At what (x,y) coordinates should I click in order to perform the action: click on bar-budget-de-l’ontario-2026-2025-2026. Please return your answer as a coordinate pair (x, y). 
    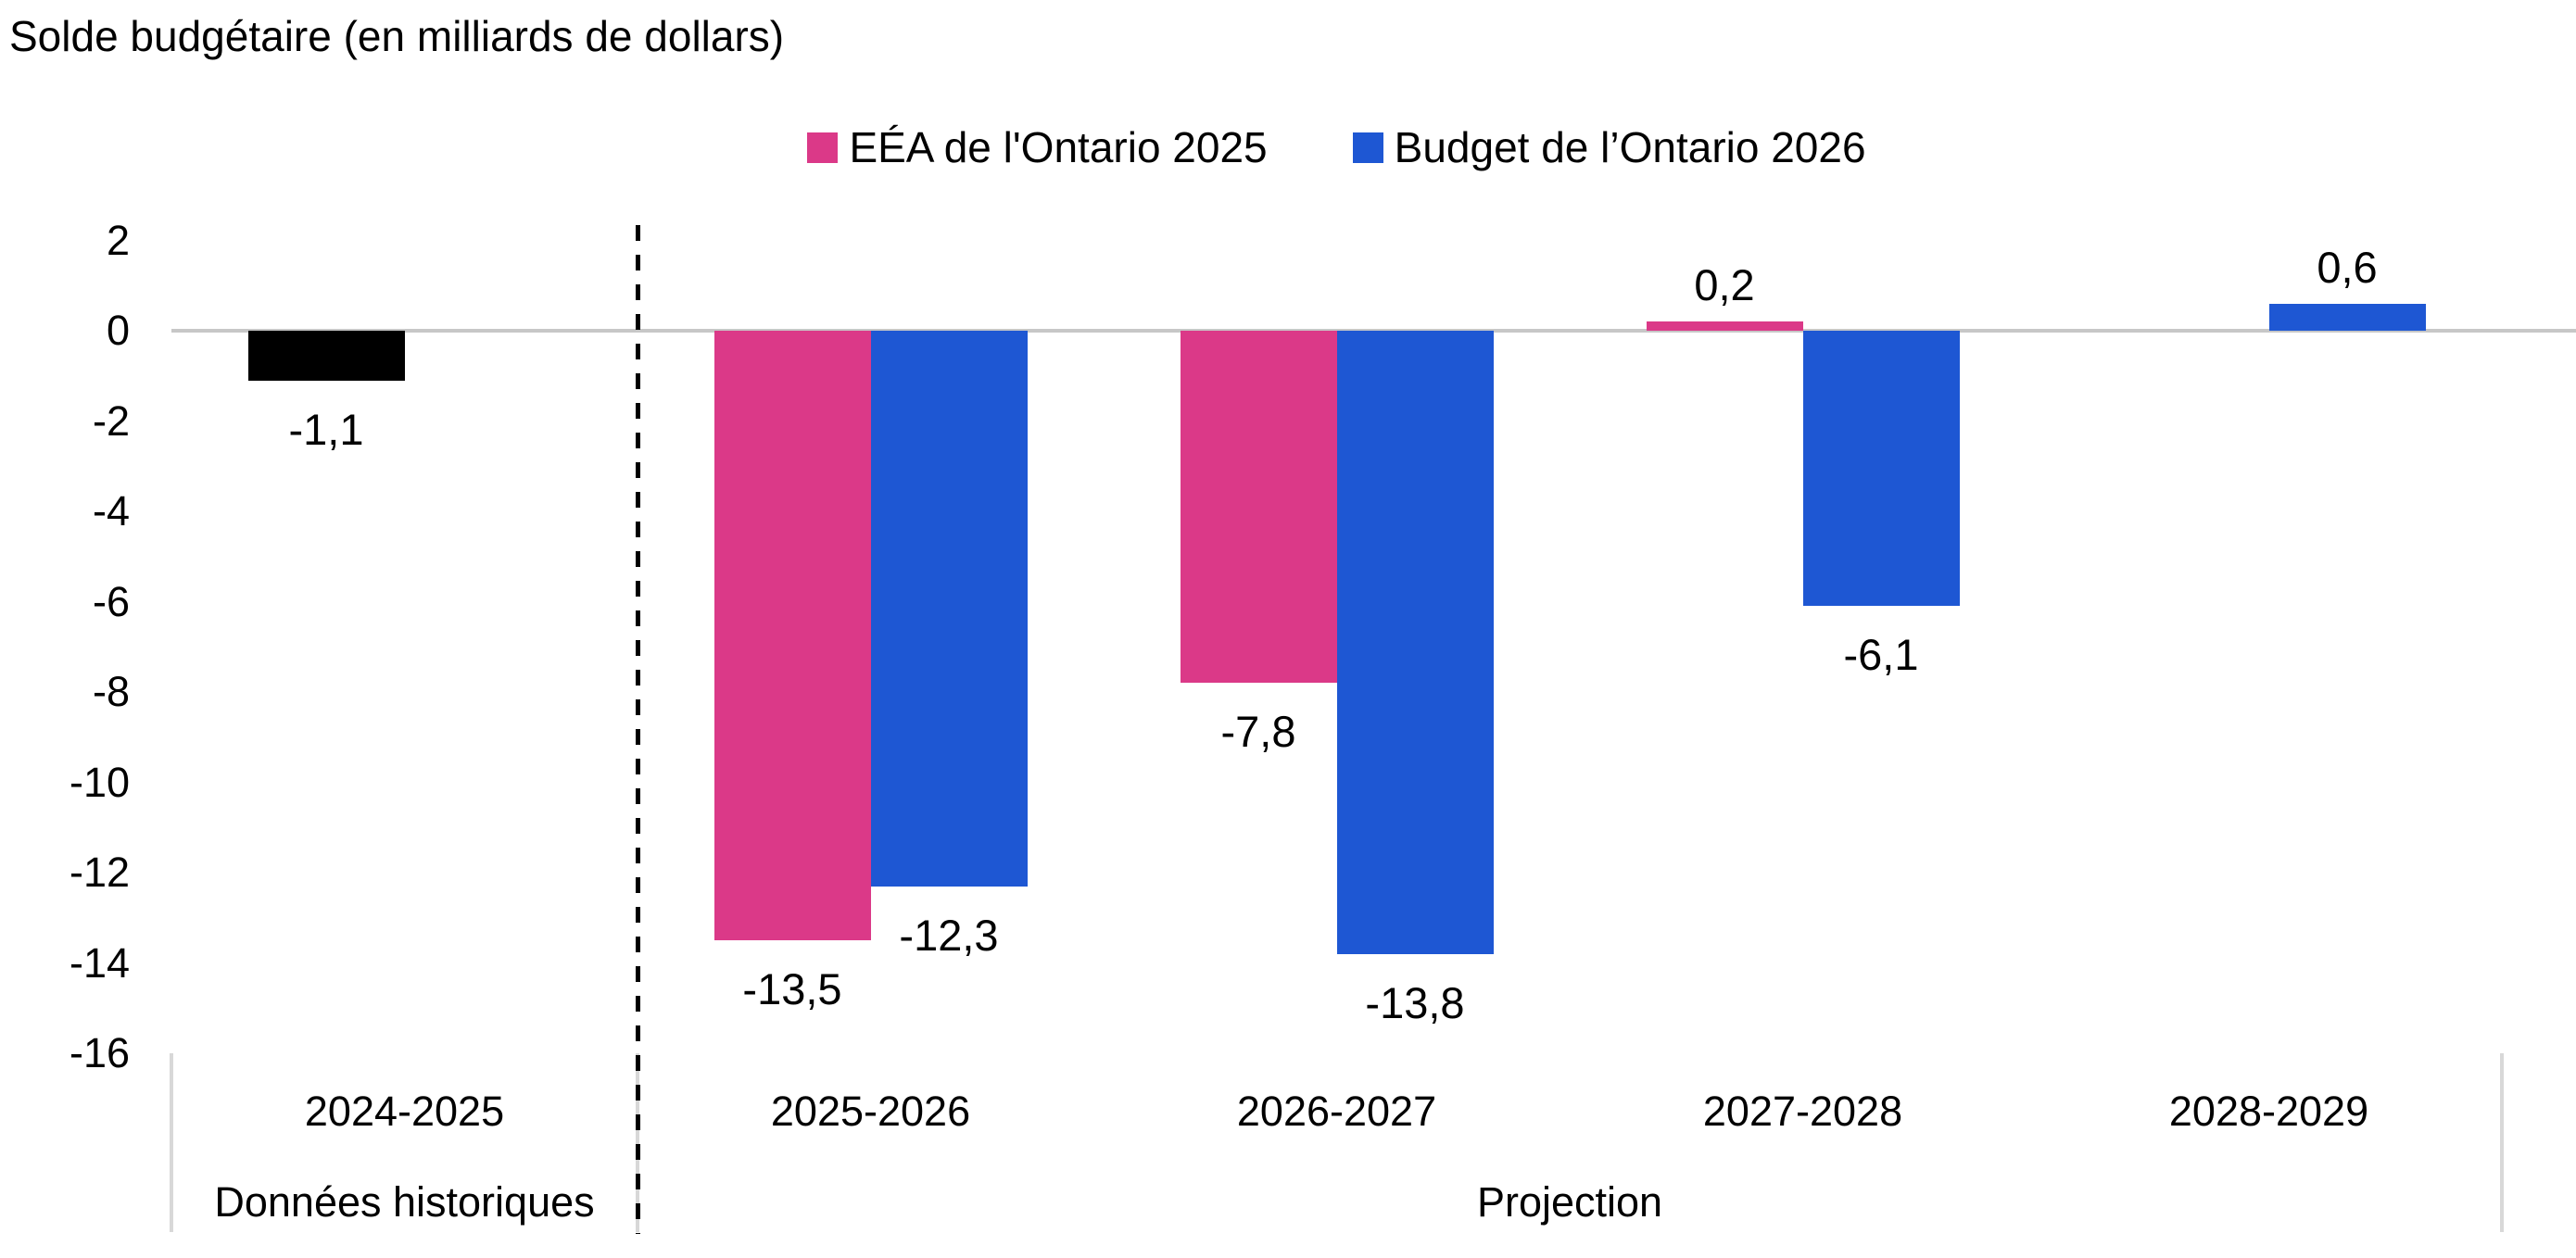
    Looking at the image, I should click on (949, 609).